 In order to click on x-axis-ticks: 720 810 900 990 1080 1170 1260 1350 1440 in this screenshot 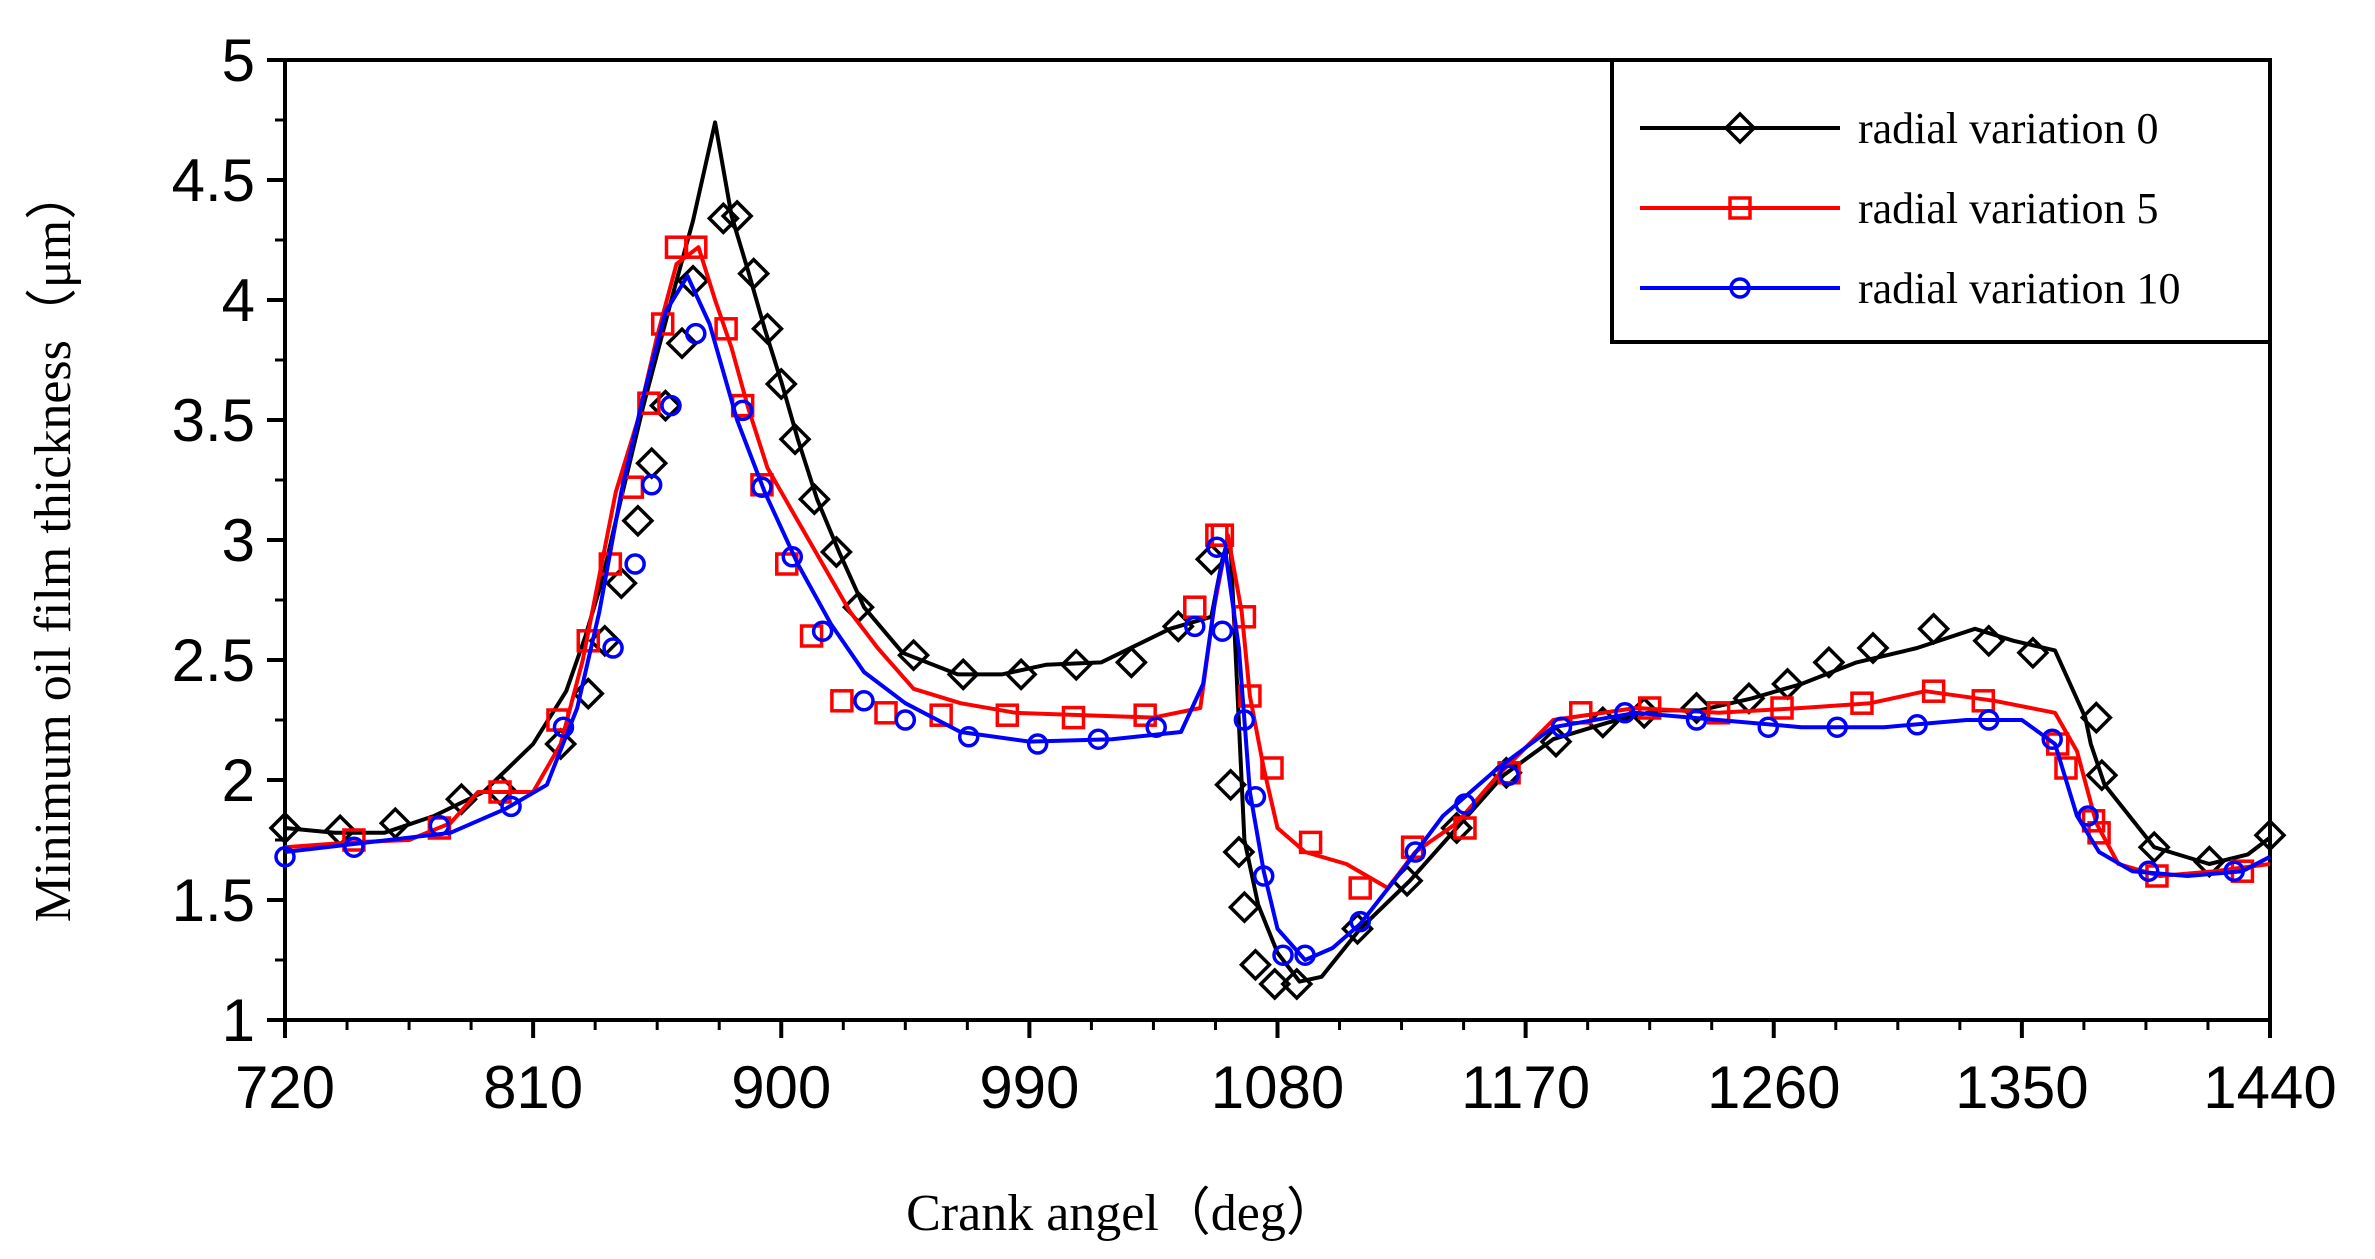, I will do `click(1286, 1070)`.